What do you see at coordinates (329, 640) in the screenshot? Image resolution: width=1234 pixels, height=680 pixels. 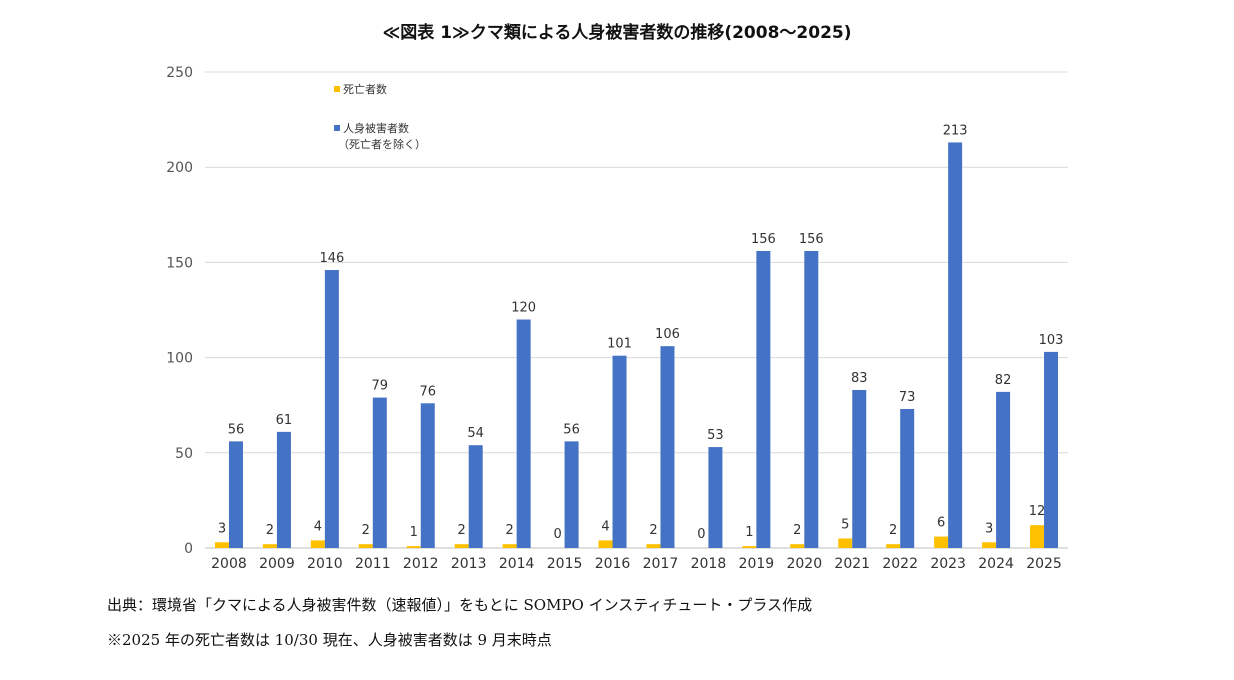 I see `footnote: ※2025 年の死亡者数は 10/30 現在、人身被害者数は 9 月末時点` at bounding box center [329, 640].